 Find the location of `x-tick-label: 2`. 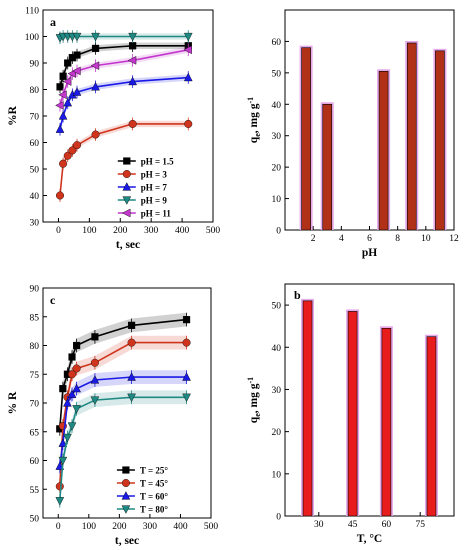

x-tick-label: 2 is located at coordinates (313, 239).